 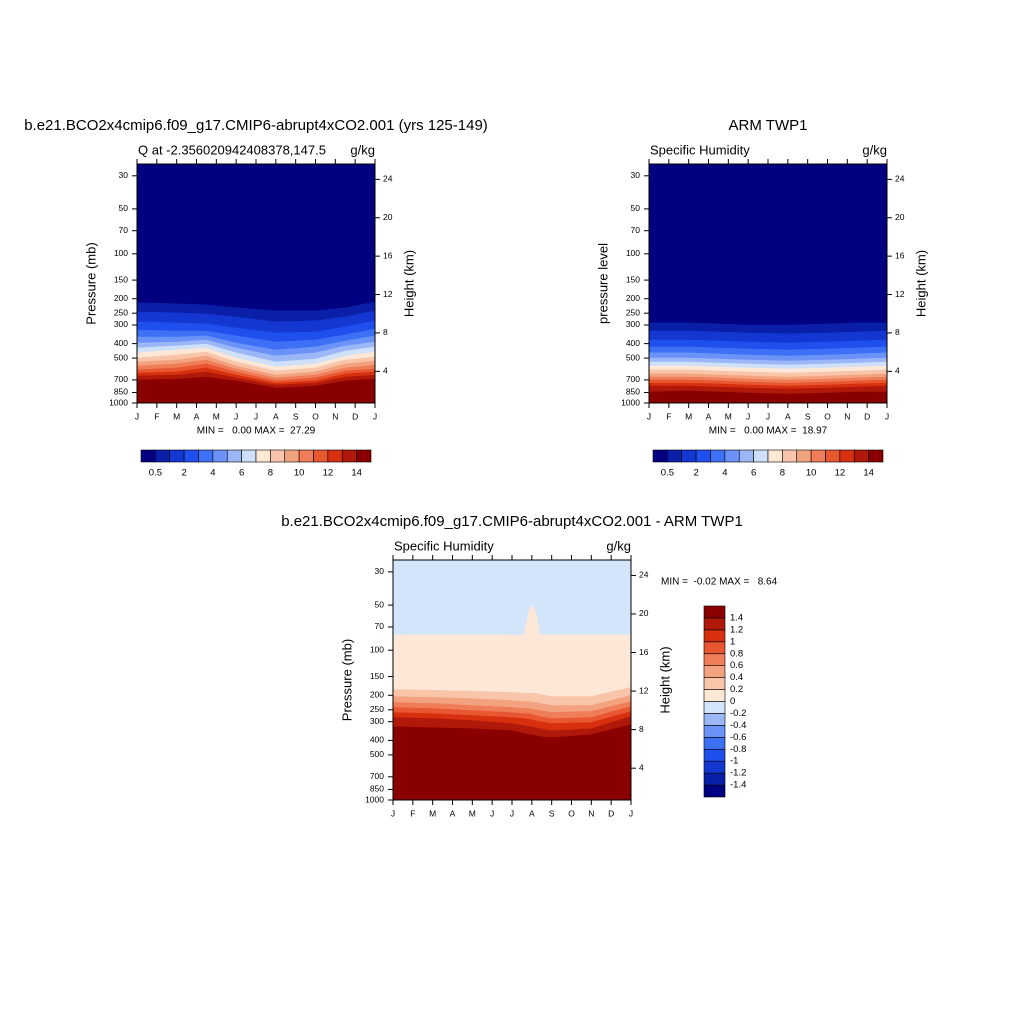 I want to click on colorbar-label: -0.2, so click(x=738, y=713).